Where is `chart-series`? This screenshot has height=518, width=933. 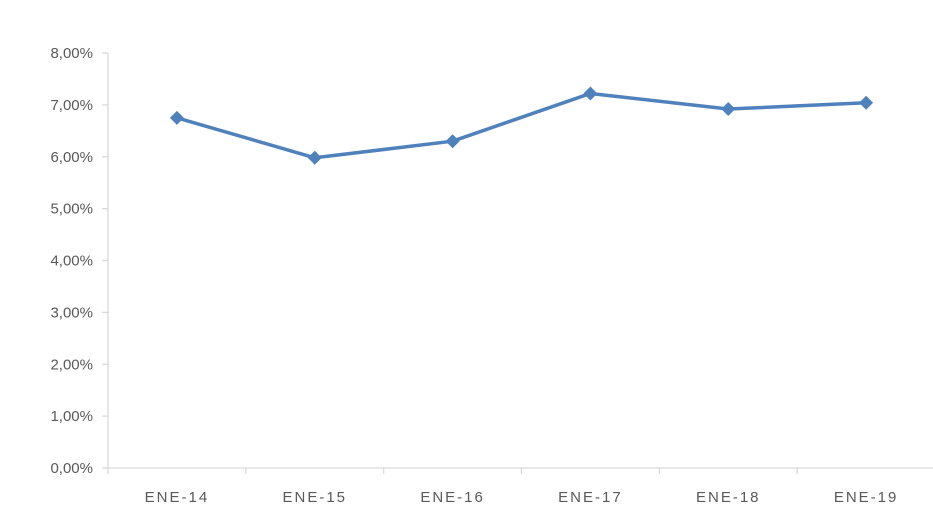 chart-series is located at coordinates (521, 125).